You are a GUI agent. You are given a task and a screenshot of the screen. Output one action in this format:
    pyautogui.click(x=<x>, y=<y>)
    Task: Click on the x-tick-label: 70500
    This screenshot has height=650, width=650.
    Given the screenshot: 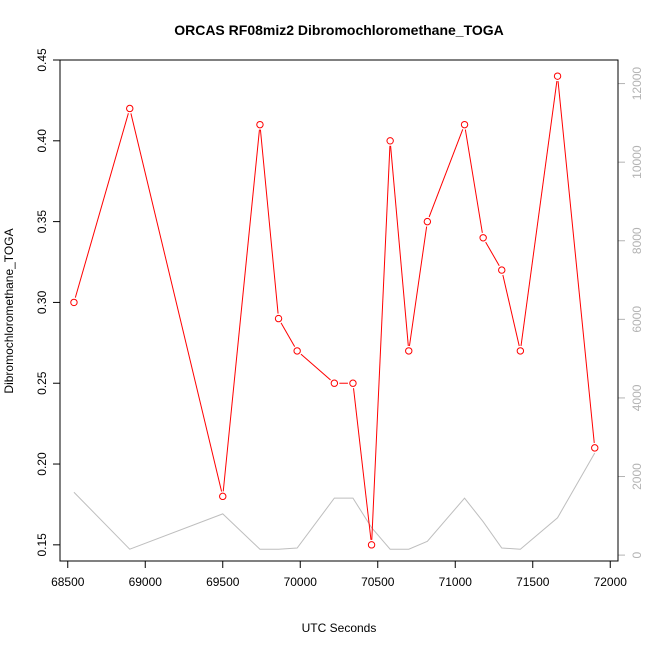 What is the action you would take?
    pyautogui.click(x=378, y=582)
    